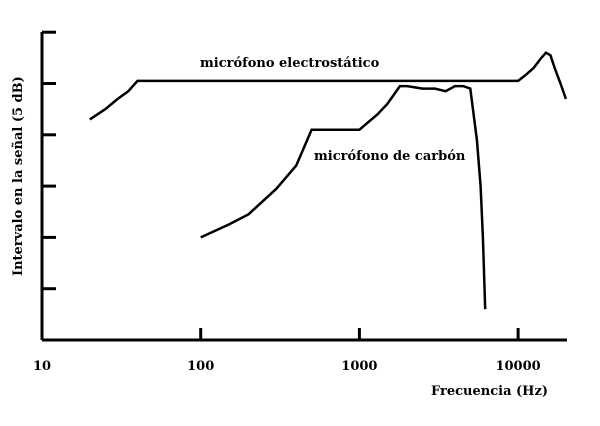  I want to click on x-ticks, so click(359, 334).